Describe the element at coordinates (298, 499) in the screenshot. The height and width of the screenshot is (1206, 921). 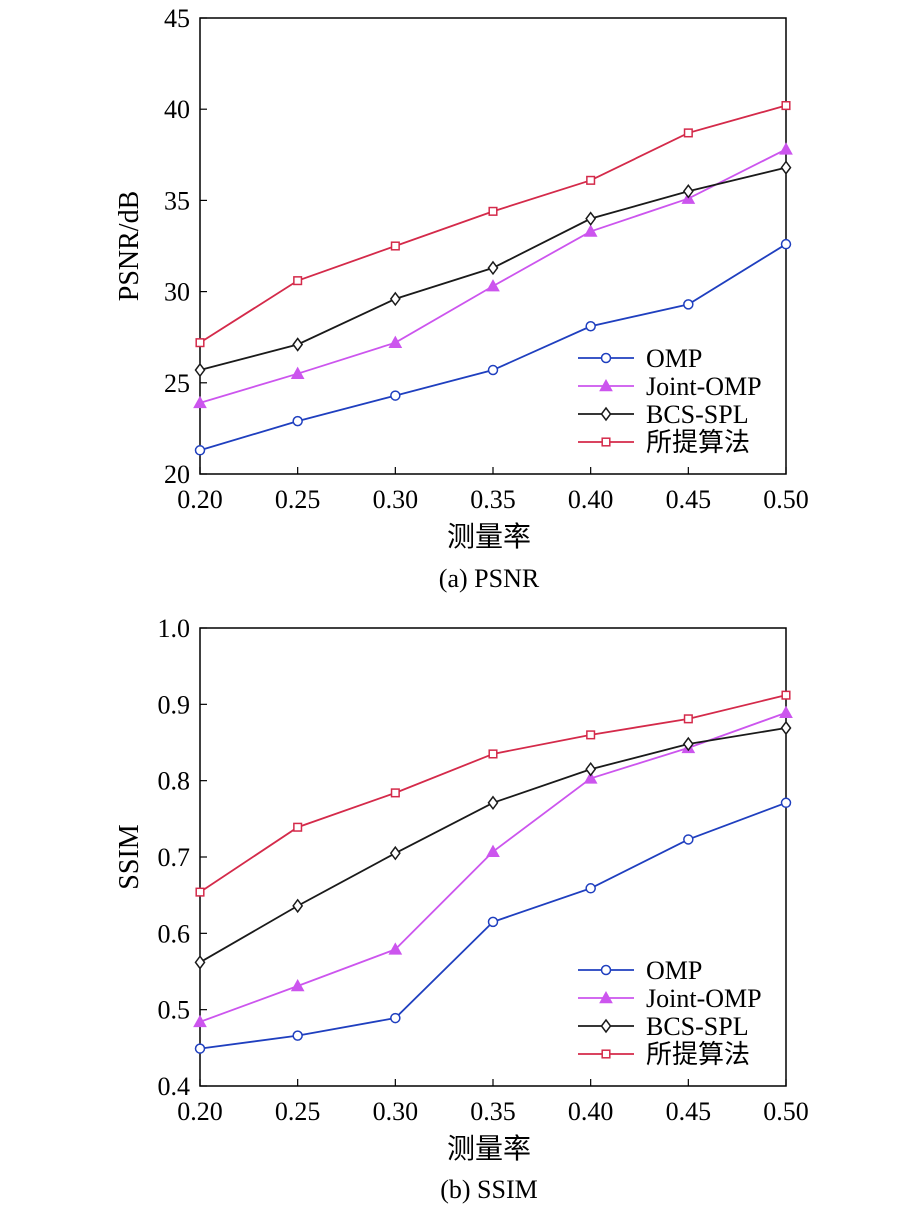
I see `psnr-x-tick-label: 0.25` at that location.